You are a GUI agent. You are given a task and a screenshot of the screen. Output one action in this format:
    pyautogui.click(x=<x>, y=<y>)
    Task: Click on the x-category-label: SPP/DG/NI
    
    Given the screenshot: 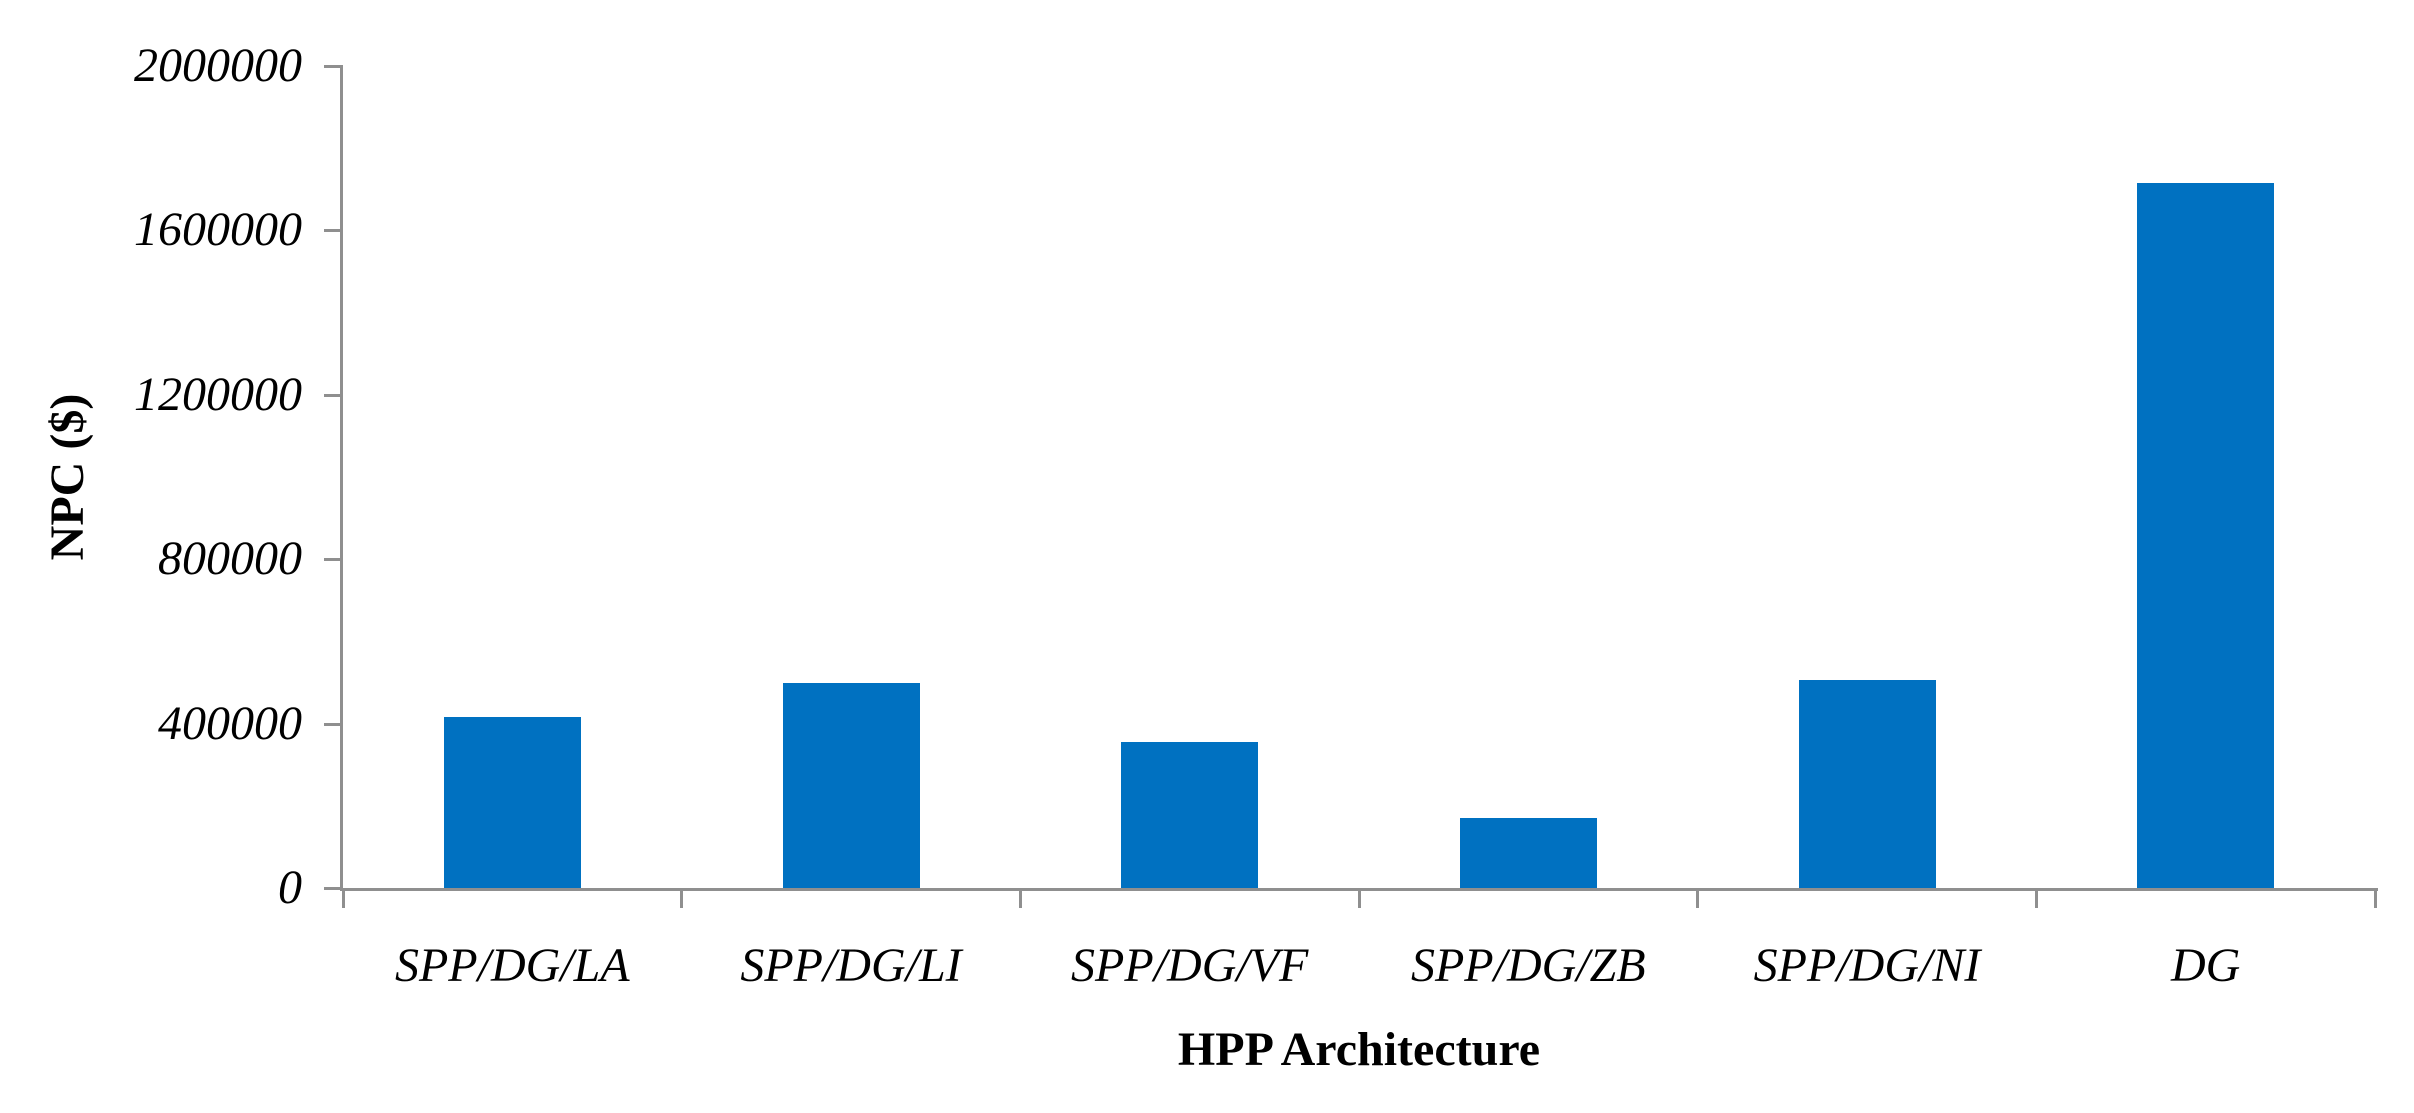 What is the action you would take?
    pyautogui.click(x=1867, y=965)
    